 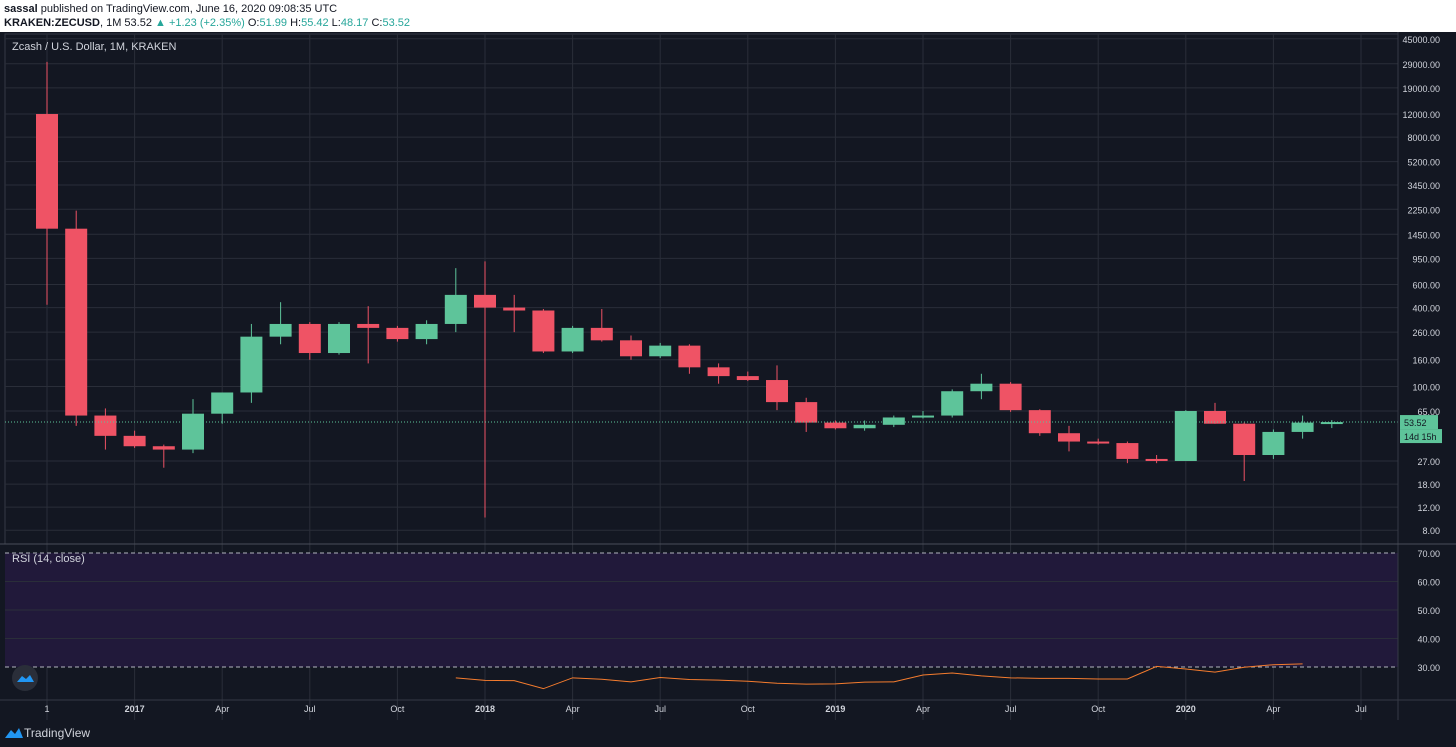 What do you see at coordinates (728, 733) in the screenshot?
I see `footer: TradingView` at bounding box center [728, 733].